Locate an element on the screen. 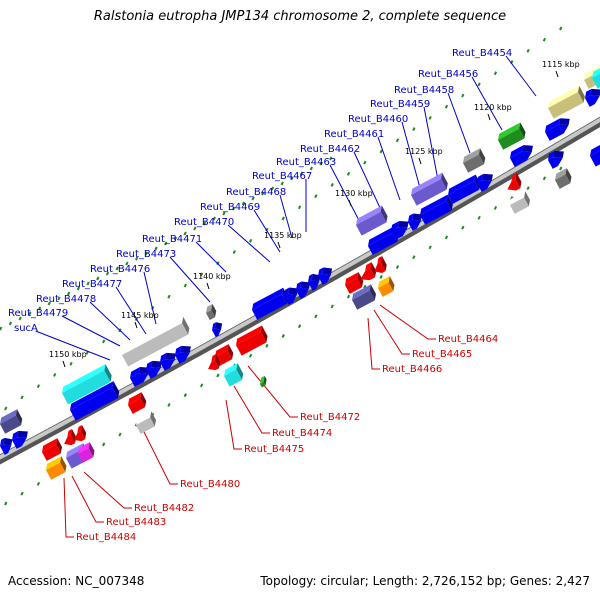 This screenshot has width=600, height=600. kbp-tick-label: 1140 kbp is located at coordinates (212, 276).